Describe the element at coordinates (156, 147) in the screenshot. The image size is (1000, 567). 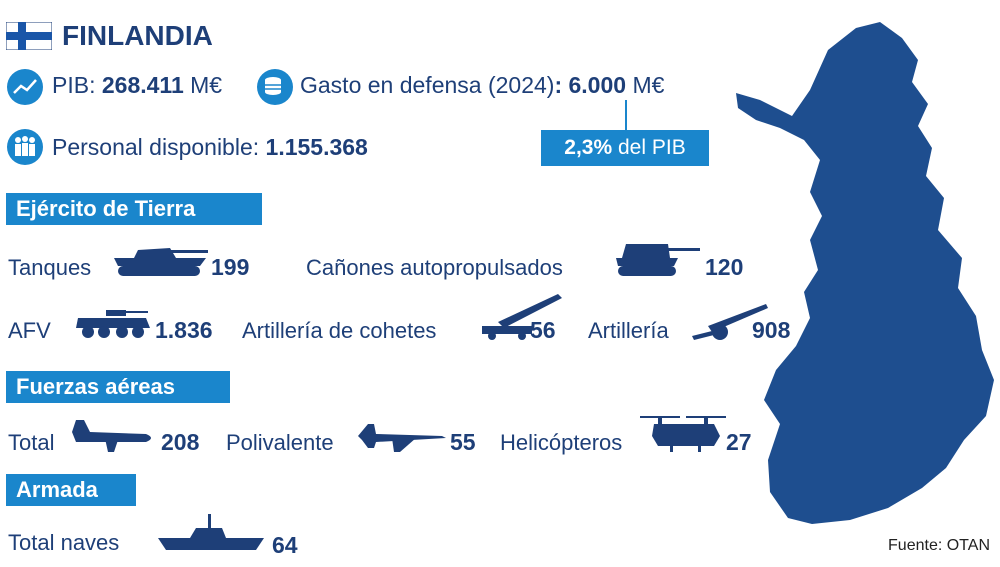
I see `personal-label: Personal disponible:` at that location.